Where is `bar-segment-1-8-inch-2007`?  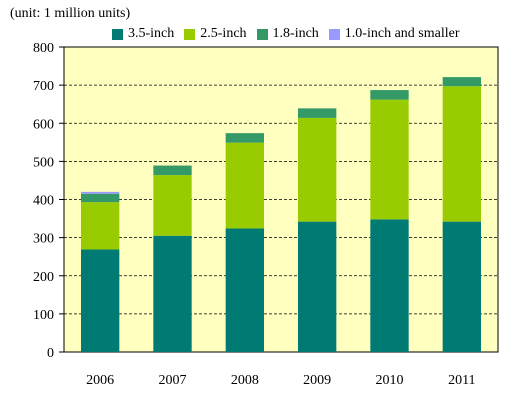
bar-segment-1-8-inch-2007 is located at coordinates (172, 170).